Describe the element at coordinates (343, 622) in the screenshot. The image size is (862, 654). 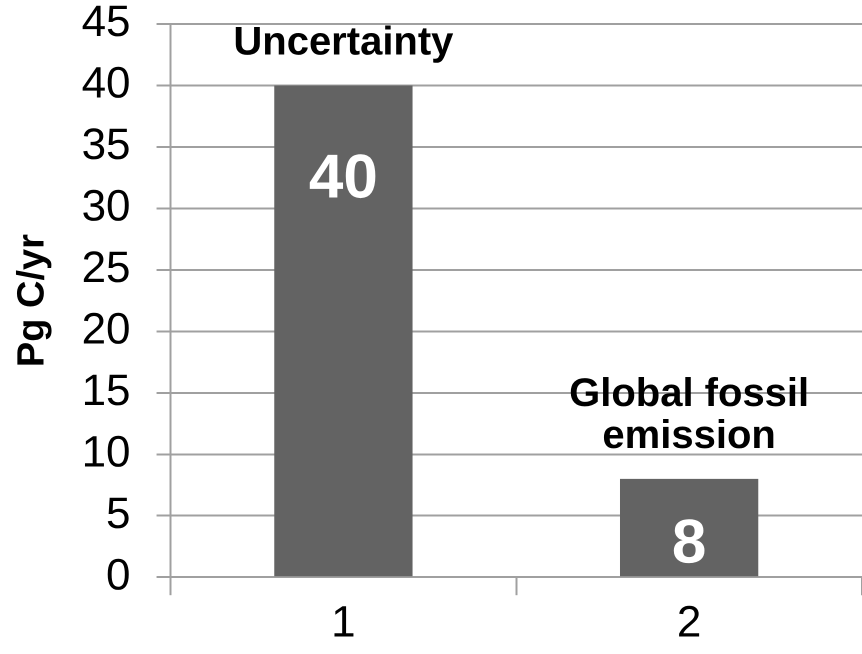
I see `x-tick-label: 1` at that location.